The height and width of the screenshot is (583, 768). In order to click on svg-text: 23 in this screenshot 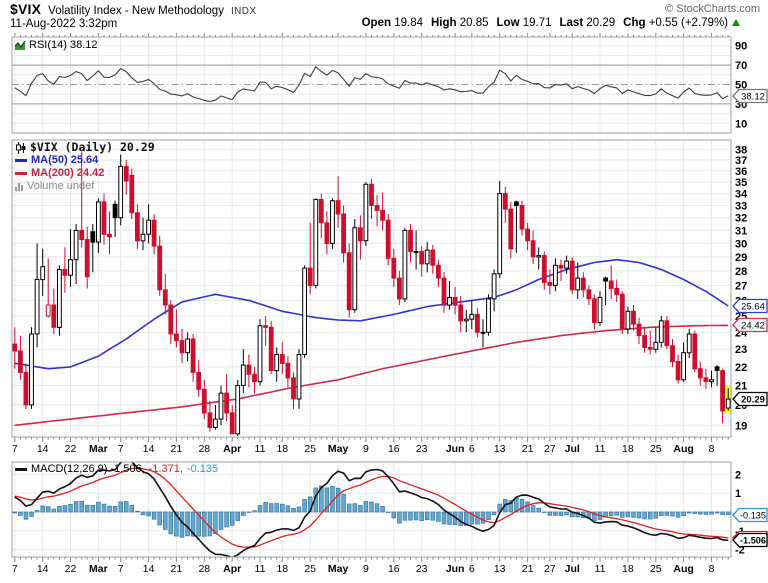, I will do `click(422, 569)`.